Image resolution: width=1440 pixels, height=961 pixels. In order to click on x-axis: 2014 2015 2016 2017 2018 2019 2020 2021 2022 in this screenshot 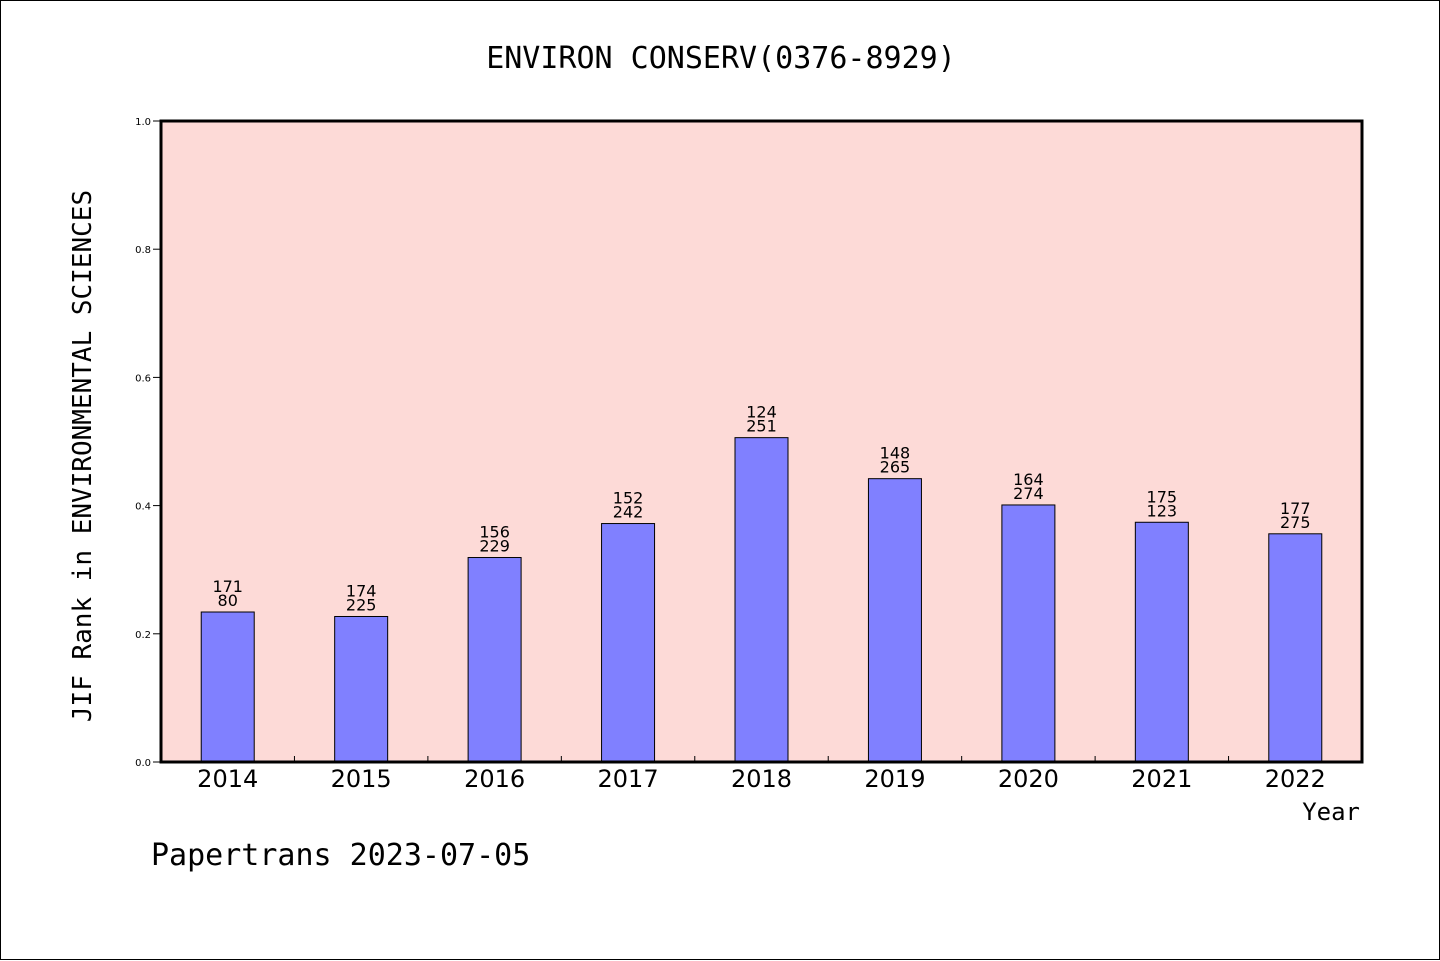, I will do `click(761, 774)`.